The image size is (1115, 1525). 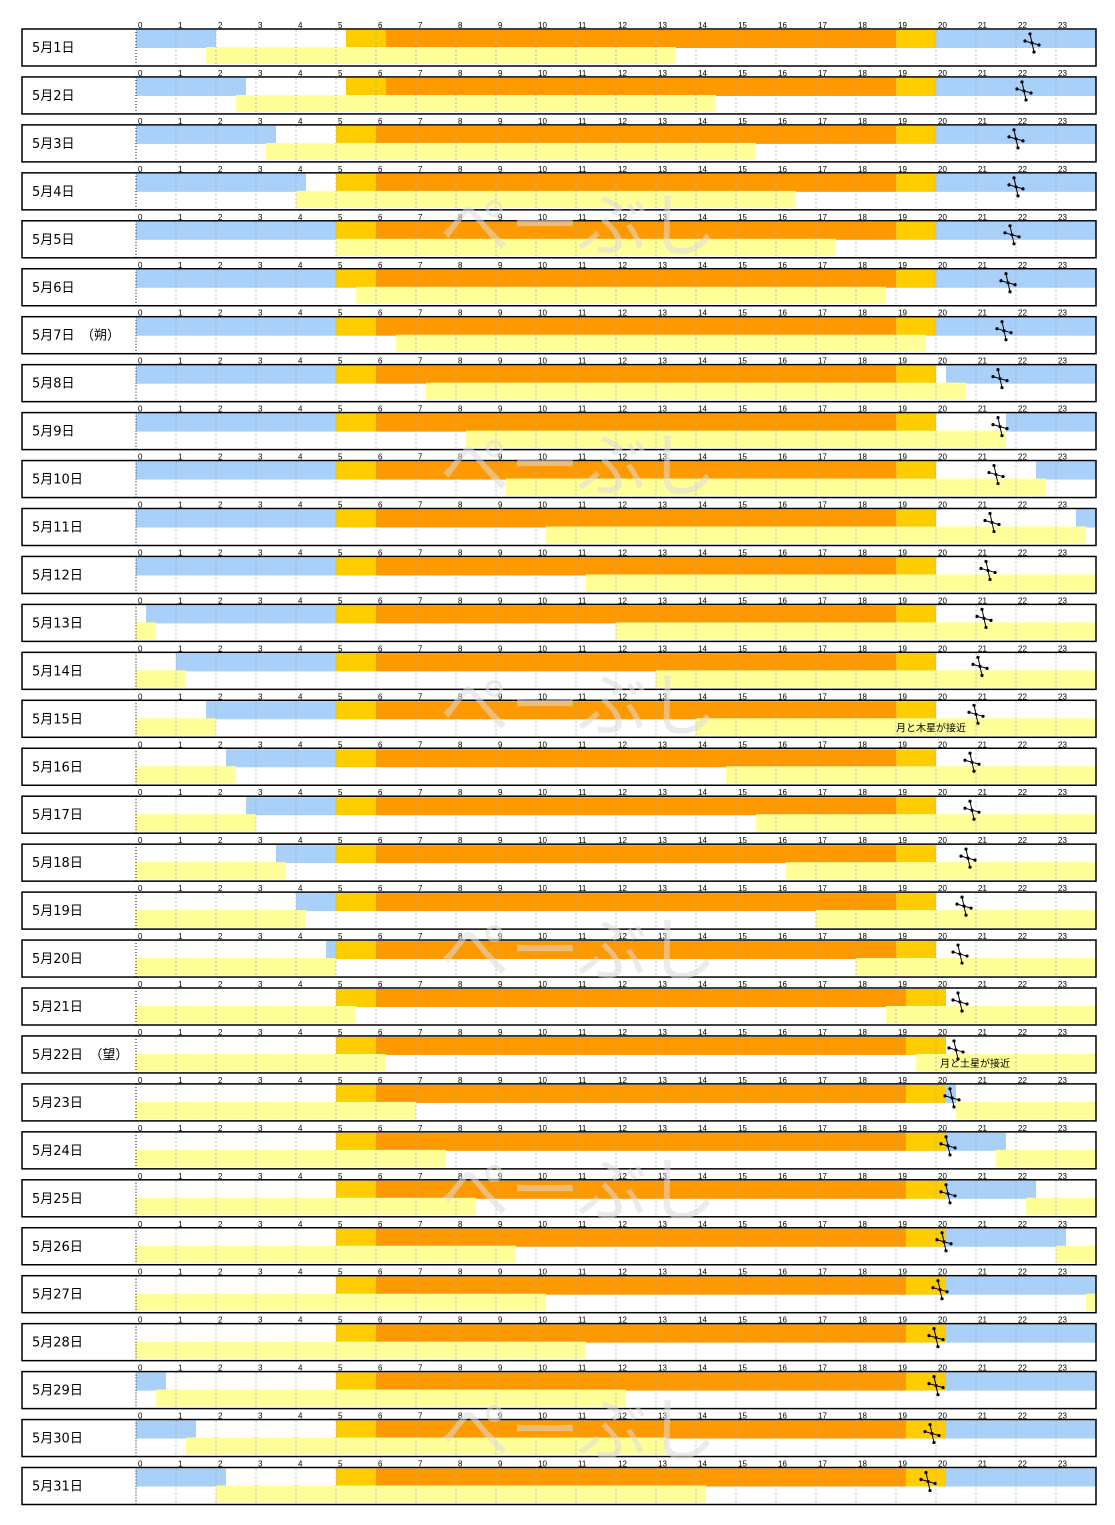 What do you see at coordinates (220, 217) in the screenshot?
I see `hour-tick-label: 2` at bounding box center [220, 217].